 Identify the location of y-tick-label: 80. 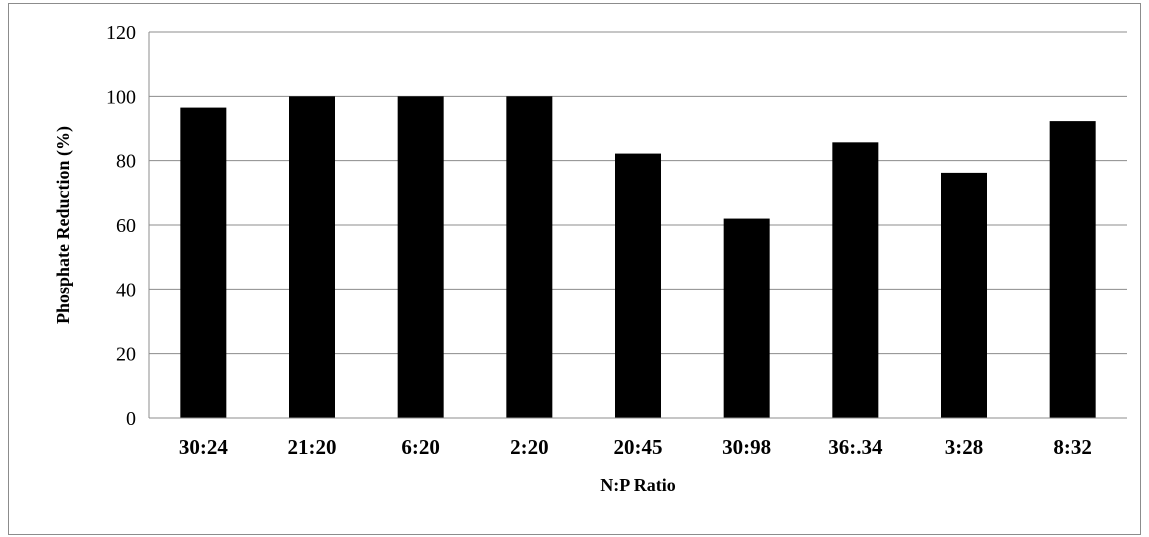
(126, 162).